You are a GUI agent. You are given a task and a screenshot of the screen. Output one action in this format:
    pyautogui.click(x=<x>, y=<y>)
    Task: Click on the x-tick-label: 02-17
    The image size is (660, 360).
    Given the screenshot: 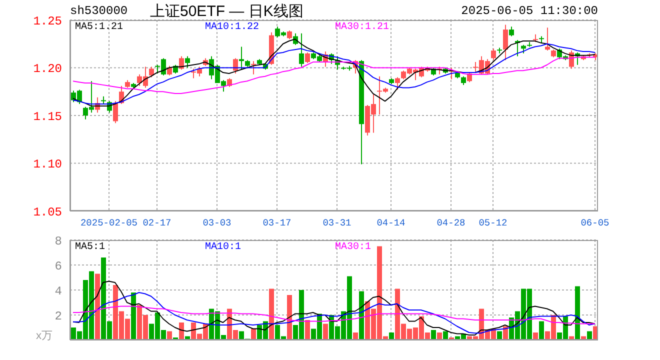 What is the action you would take?
    pyautogui.click(x=157, y=223)
    